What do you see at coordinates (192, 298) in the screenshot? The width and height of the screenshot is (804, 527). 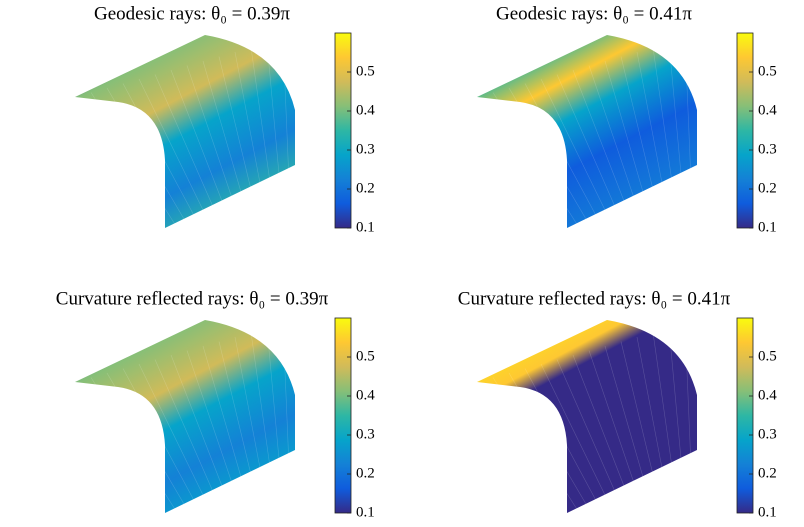 I see `subplot-title: Curvature reflected rays: θ₀ = 0.39π` at bounding box center [192, 298].